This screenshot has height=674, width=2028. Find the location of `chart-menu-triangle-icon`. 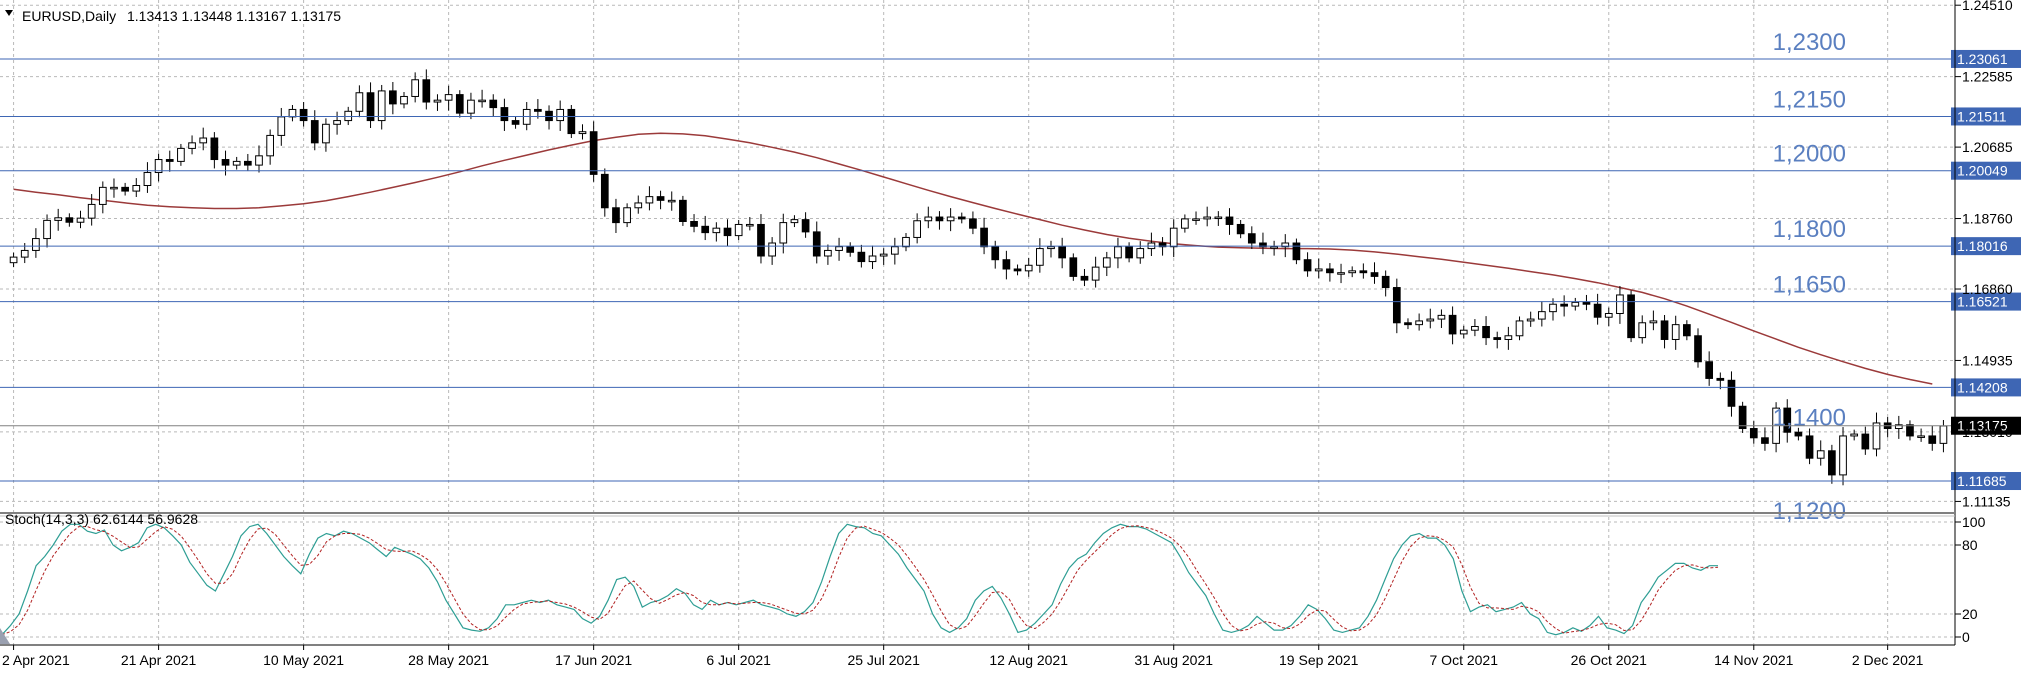

chart-menu-triangle-icon is located at coordinates (9, 13).